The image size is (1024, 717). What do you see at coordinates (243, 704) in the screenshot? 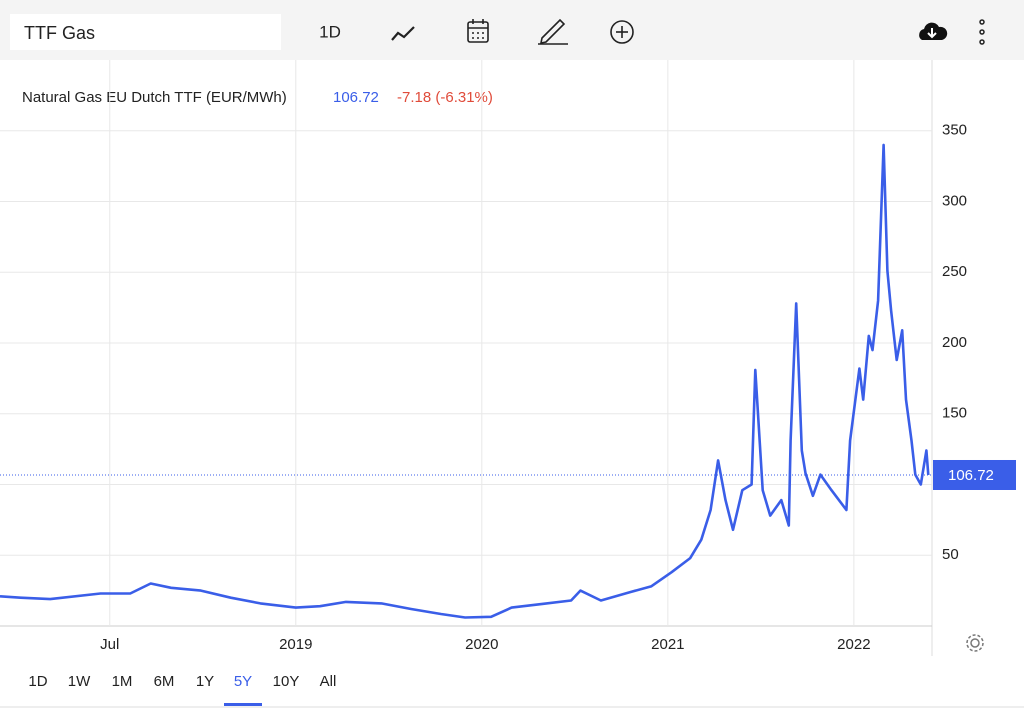
I see `active-range-underline` at bounding box center [243, 704].